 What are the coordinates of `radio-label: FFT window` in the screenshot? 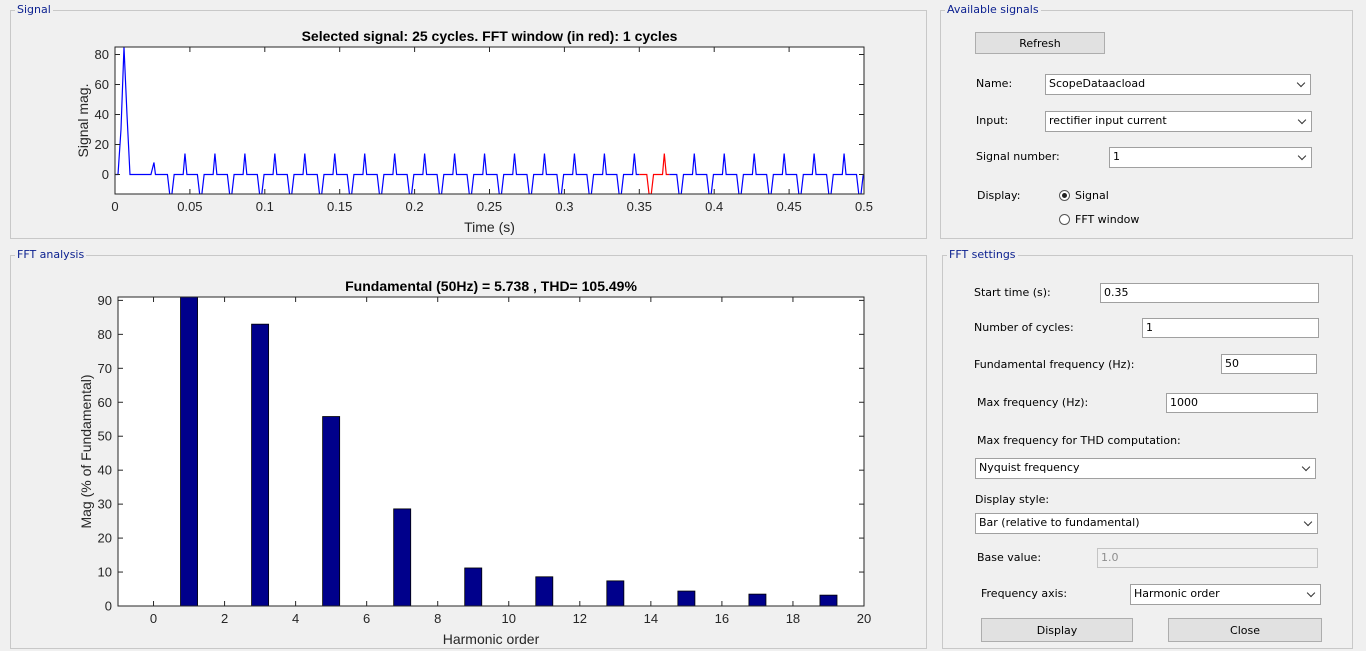 It's located at (1107, 219).